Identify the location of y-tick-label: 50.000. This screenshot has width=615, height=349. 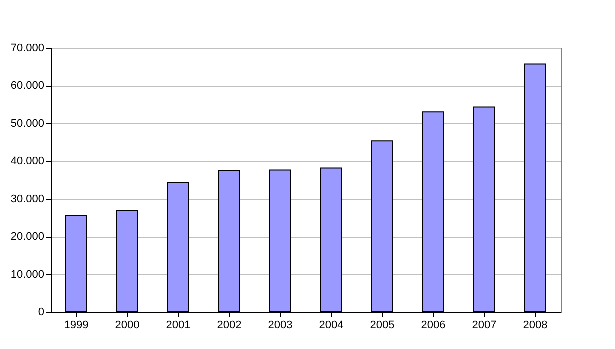
(27, 124).